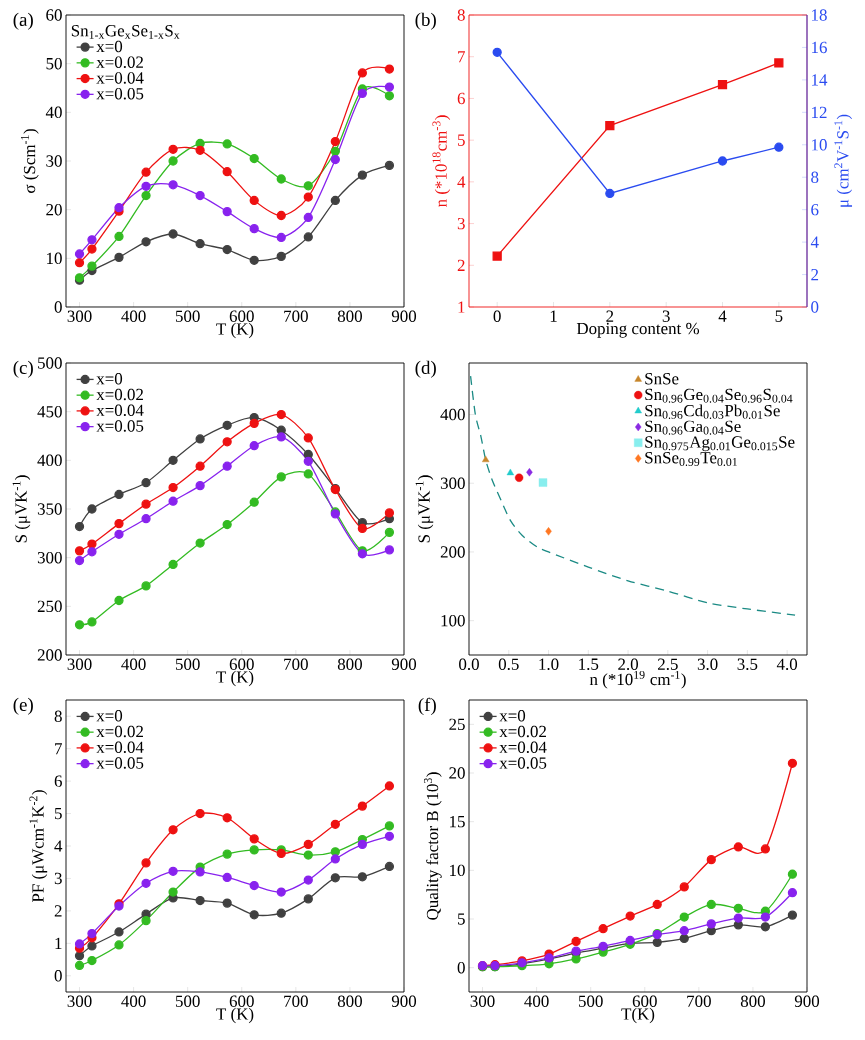 The image size is (865, 1040). Describe the element at coordinates (38, 846) in the screenshot. I see `y-axis-title: PF (μWcm$^{-1}$K$^{-2}$)` at that location.